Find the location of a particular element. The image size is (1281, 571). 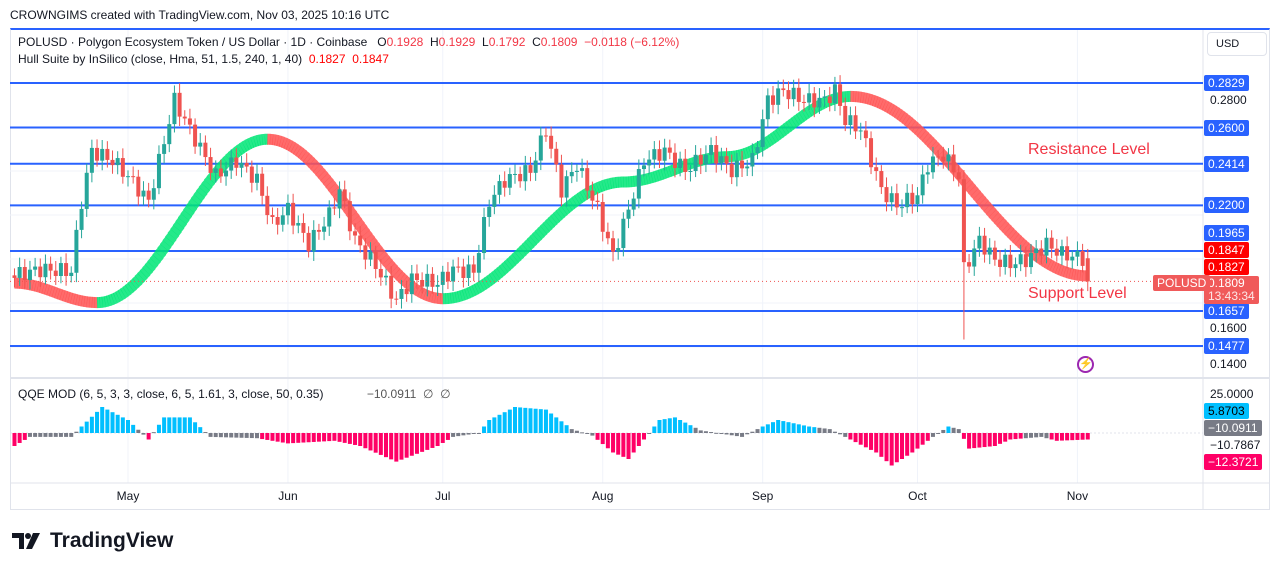

tradingview-logo: TradingView is located at coordinates (92, 541).